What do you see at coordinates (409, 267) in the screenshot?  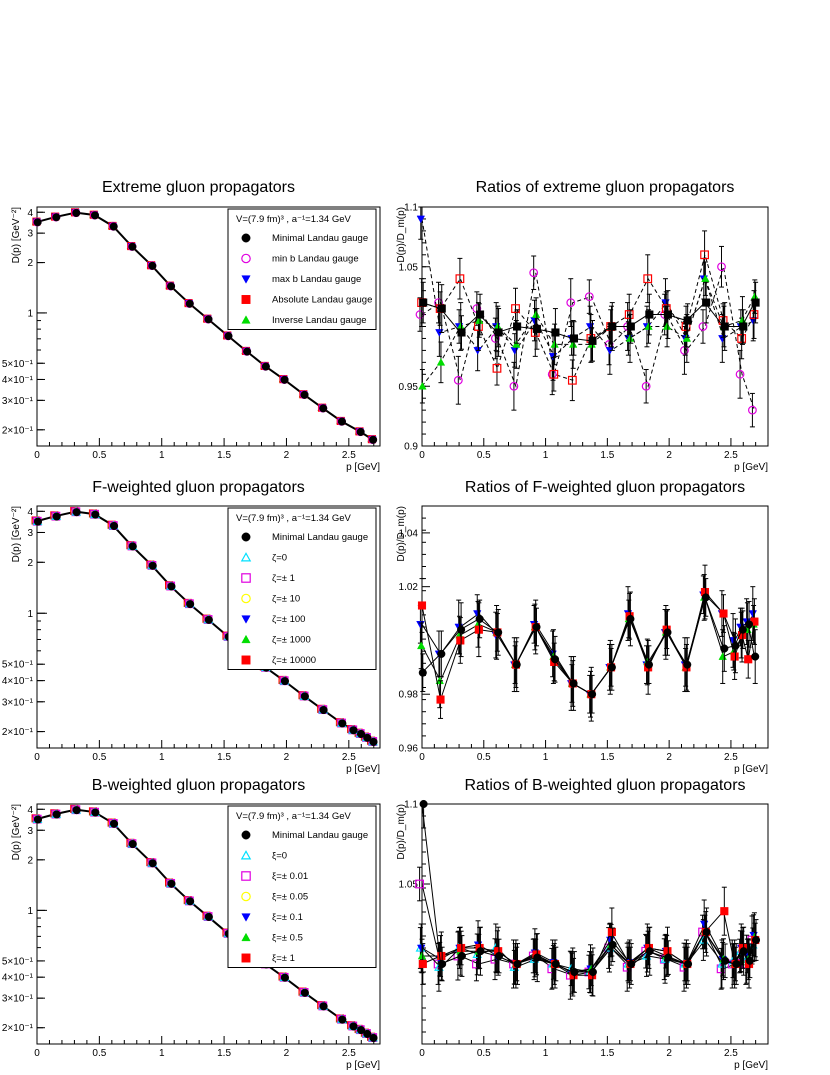 I see `y-tick-label: 1.05` at bounding box center [409, 267].